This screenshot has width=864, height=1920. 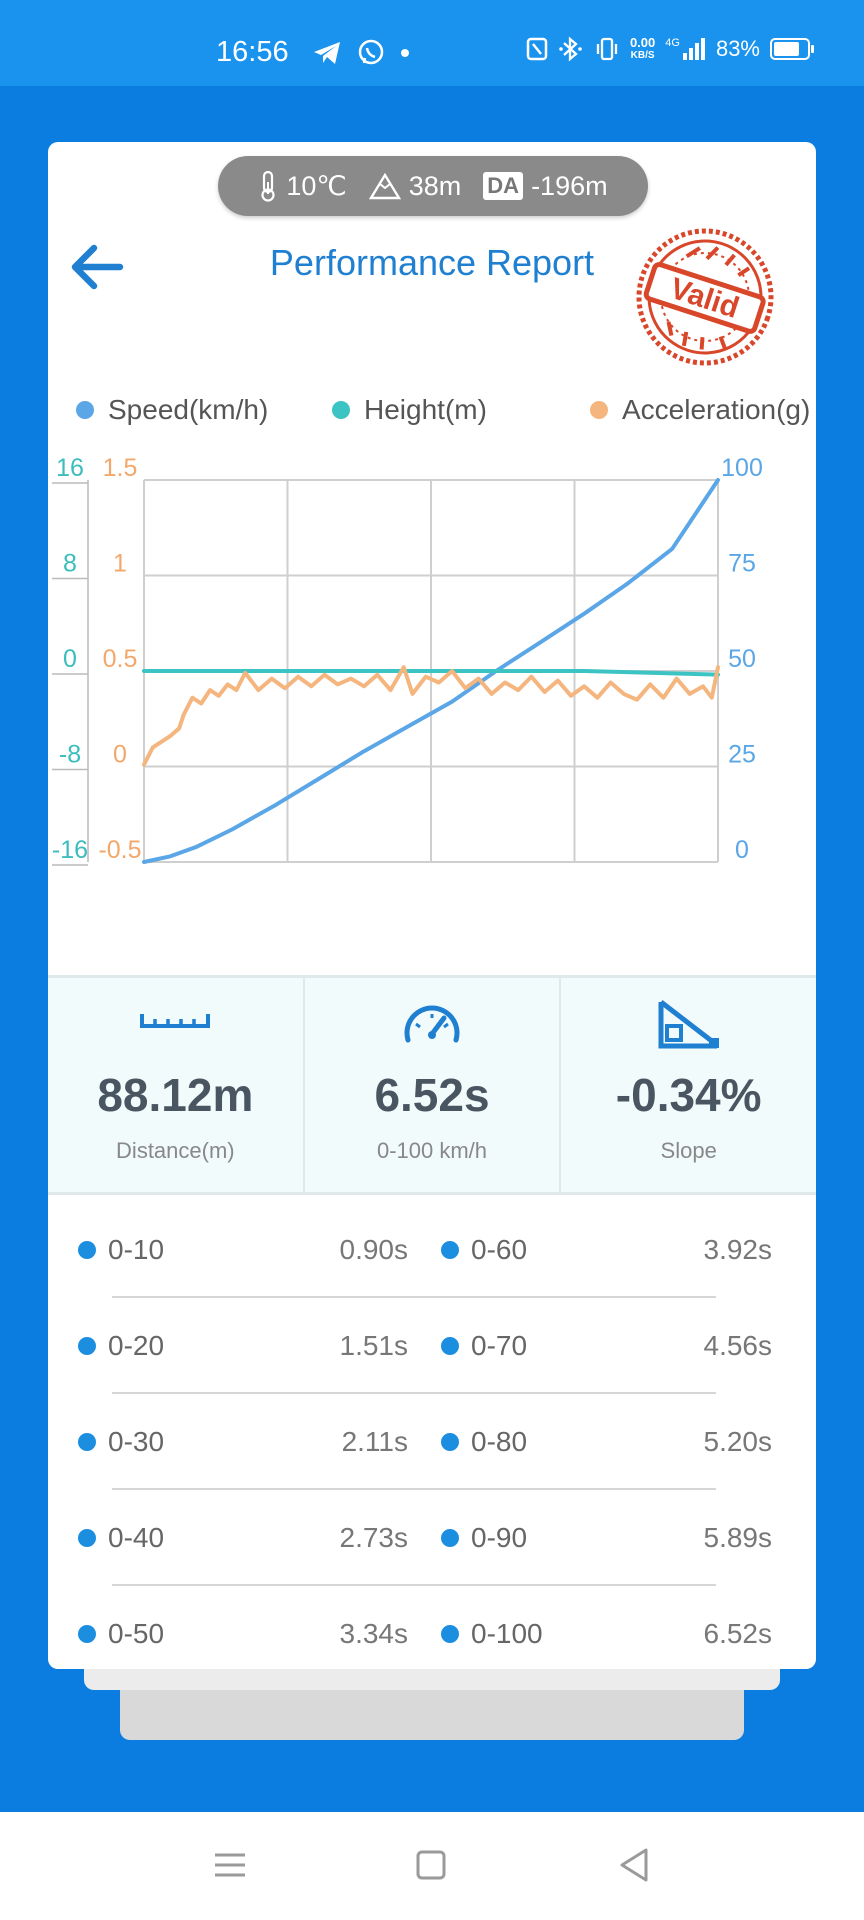 I want to click on back-arrow-icon, so click(x=97, y=267).